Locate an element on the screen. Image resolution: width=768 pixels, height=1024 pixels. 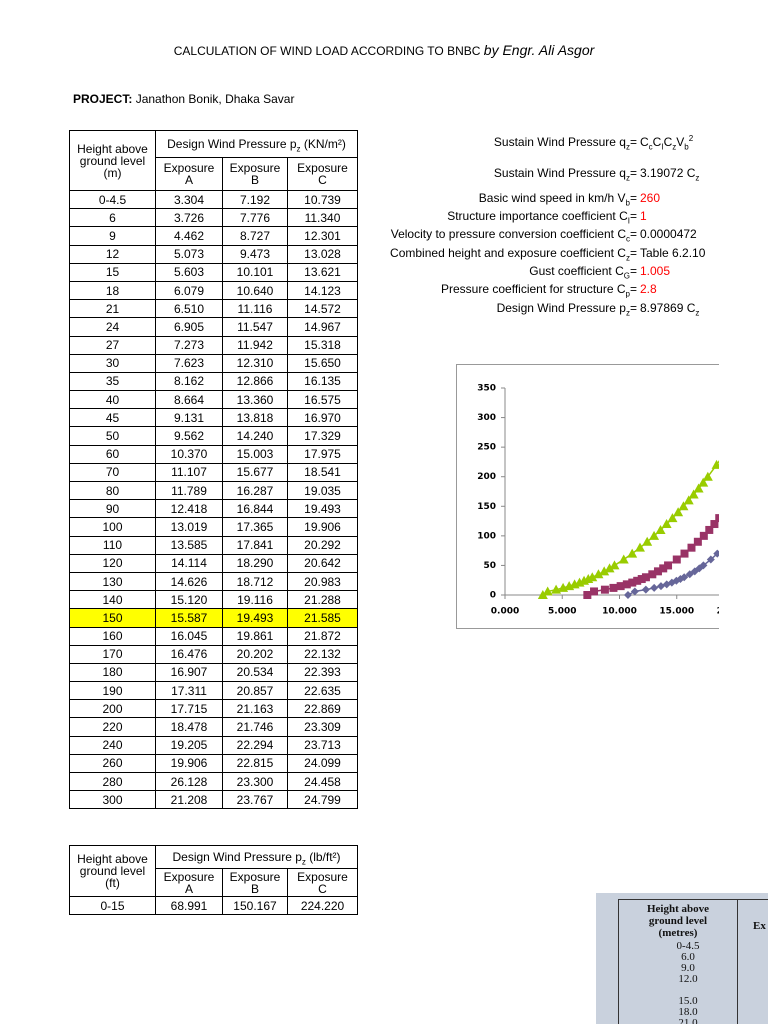
text: Design Wind Pressure p is located at coordinates (237, 857).